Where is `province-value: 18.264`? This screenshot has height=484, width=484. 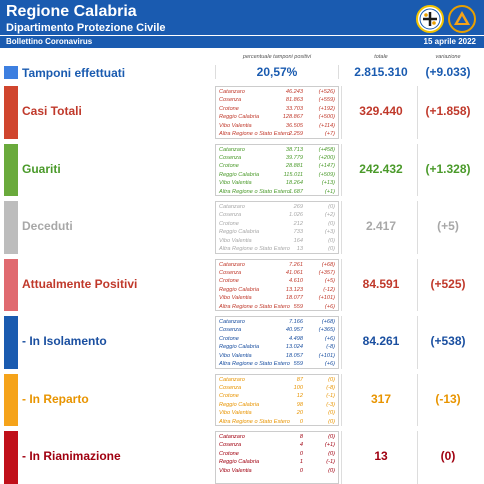
province-value: 18.264 is located at coordinates (294, 183).